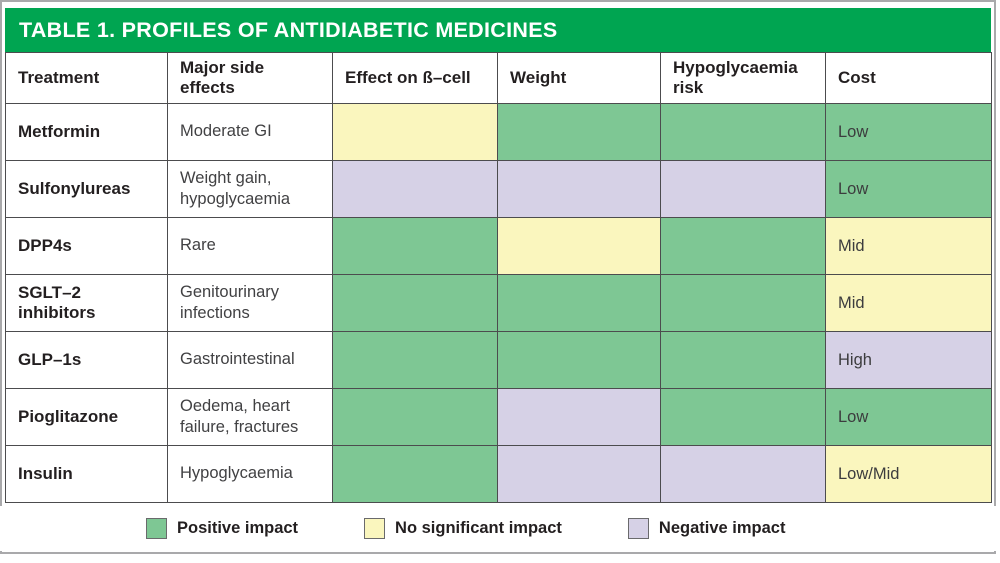  I want to click on treatment-cell: Sulfonylureas, so click(86, 189).